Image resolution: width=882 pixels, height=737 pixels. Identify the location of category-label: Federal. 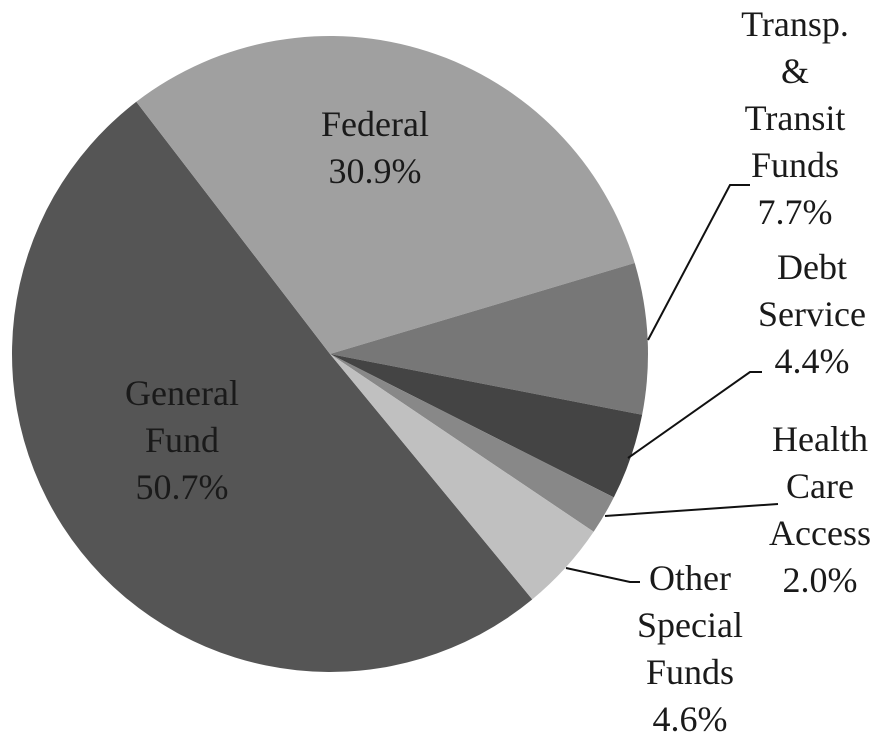
(375, 124).